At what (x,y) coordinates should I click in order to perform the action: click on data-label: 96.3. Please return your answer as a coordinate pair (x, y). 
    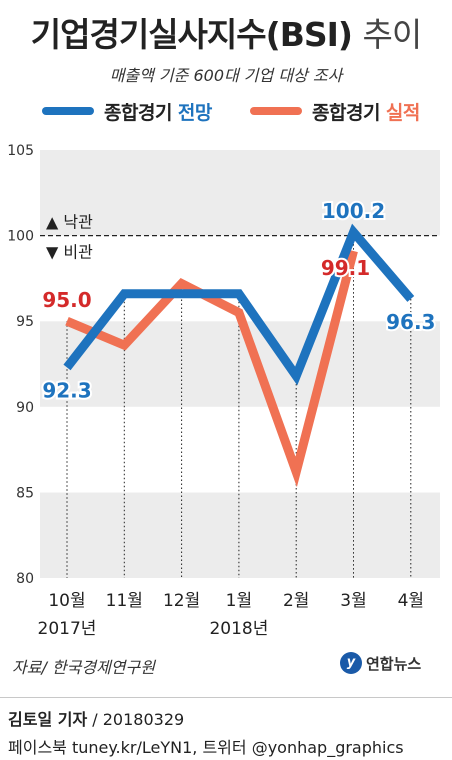
    Looking at the image, I should click on (410, 322).